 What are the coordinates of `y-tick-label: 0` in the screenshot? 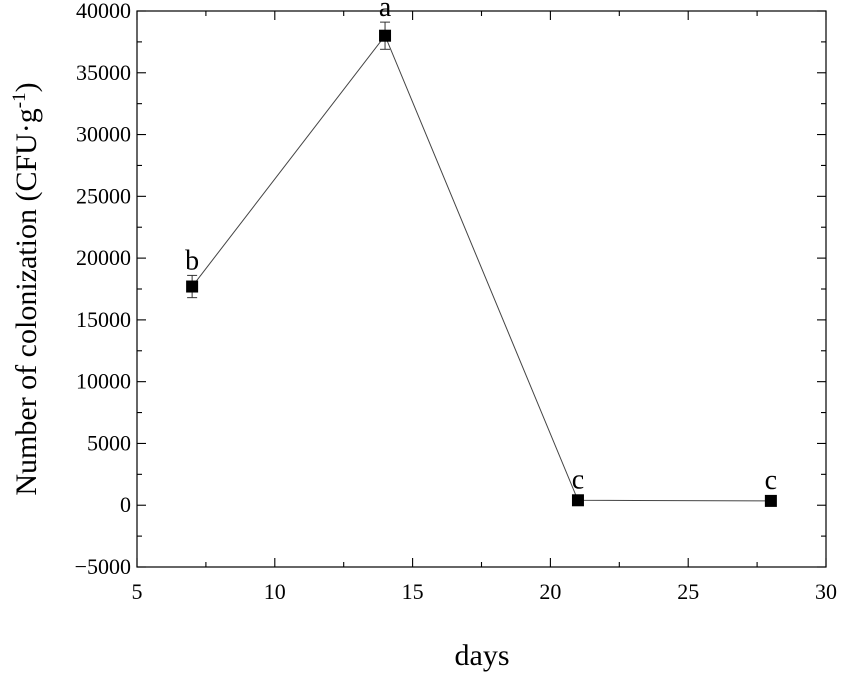 It's located at (125, 504).